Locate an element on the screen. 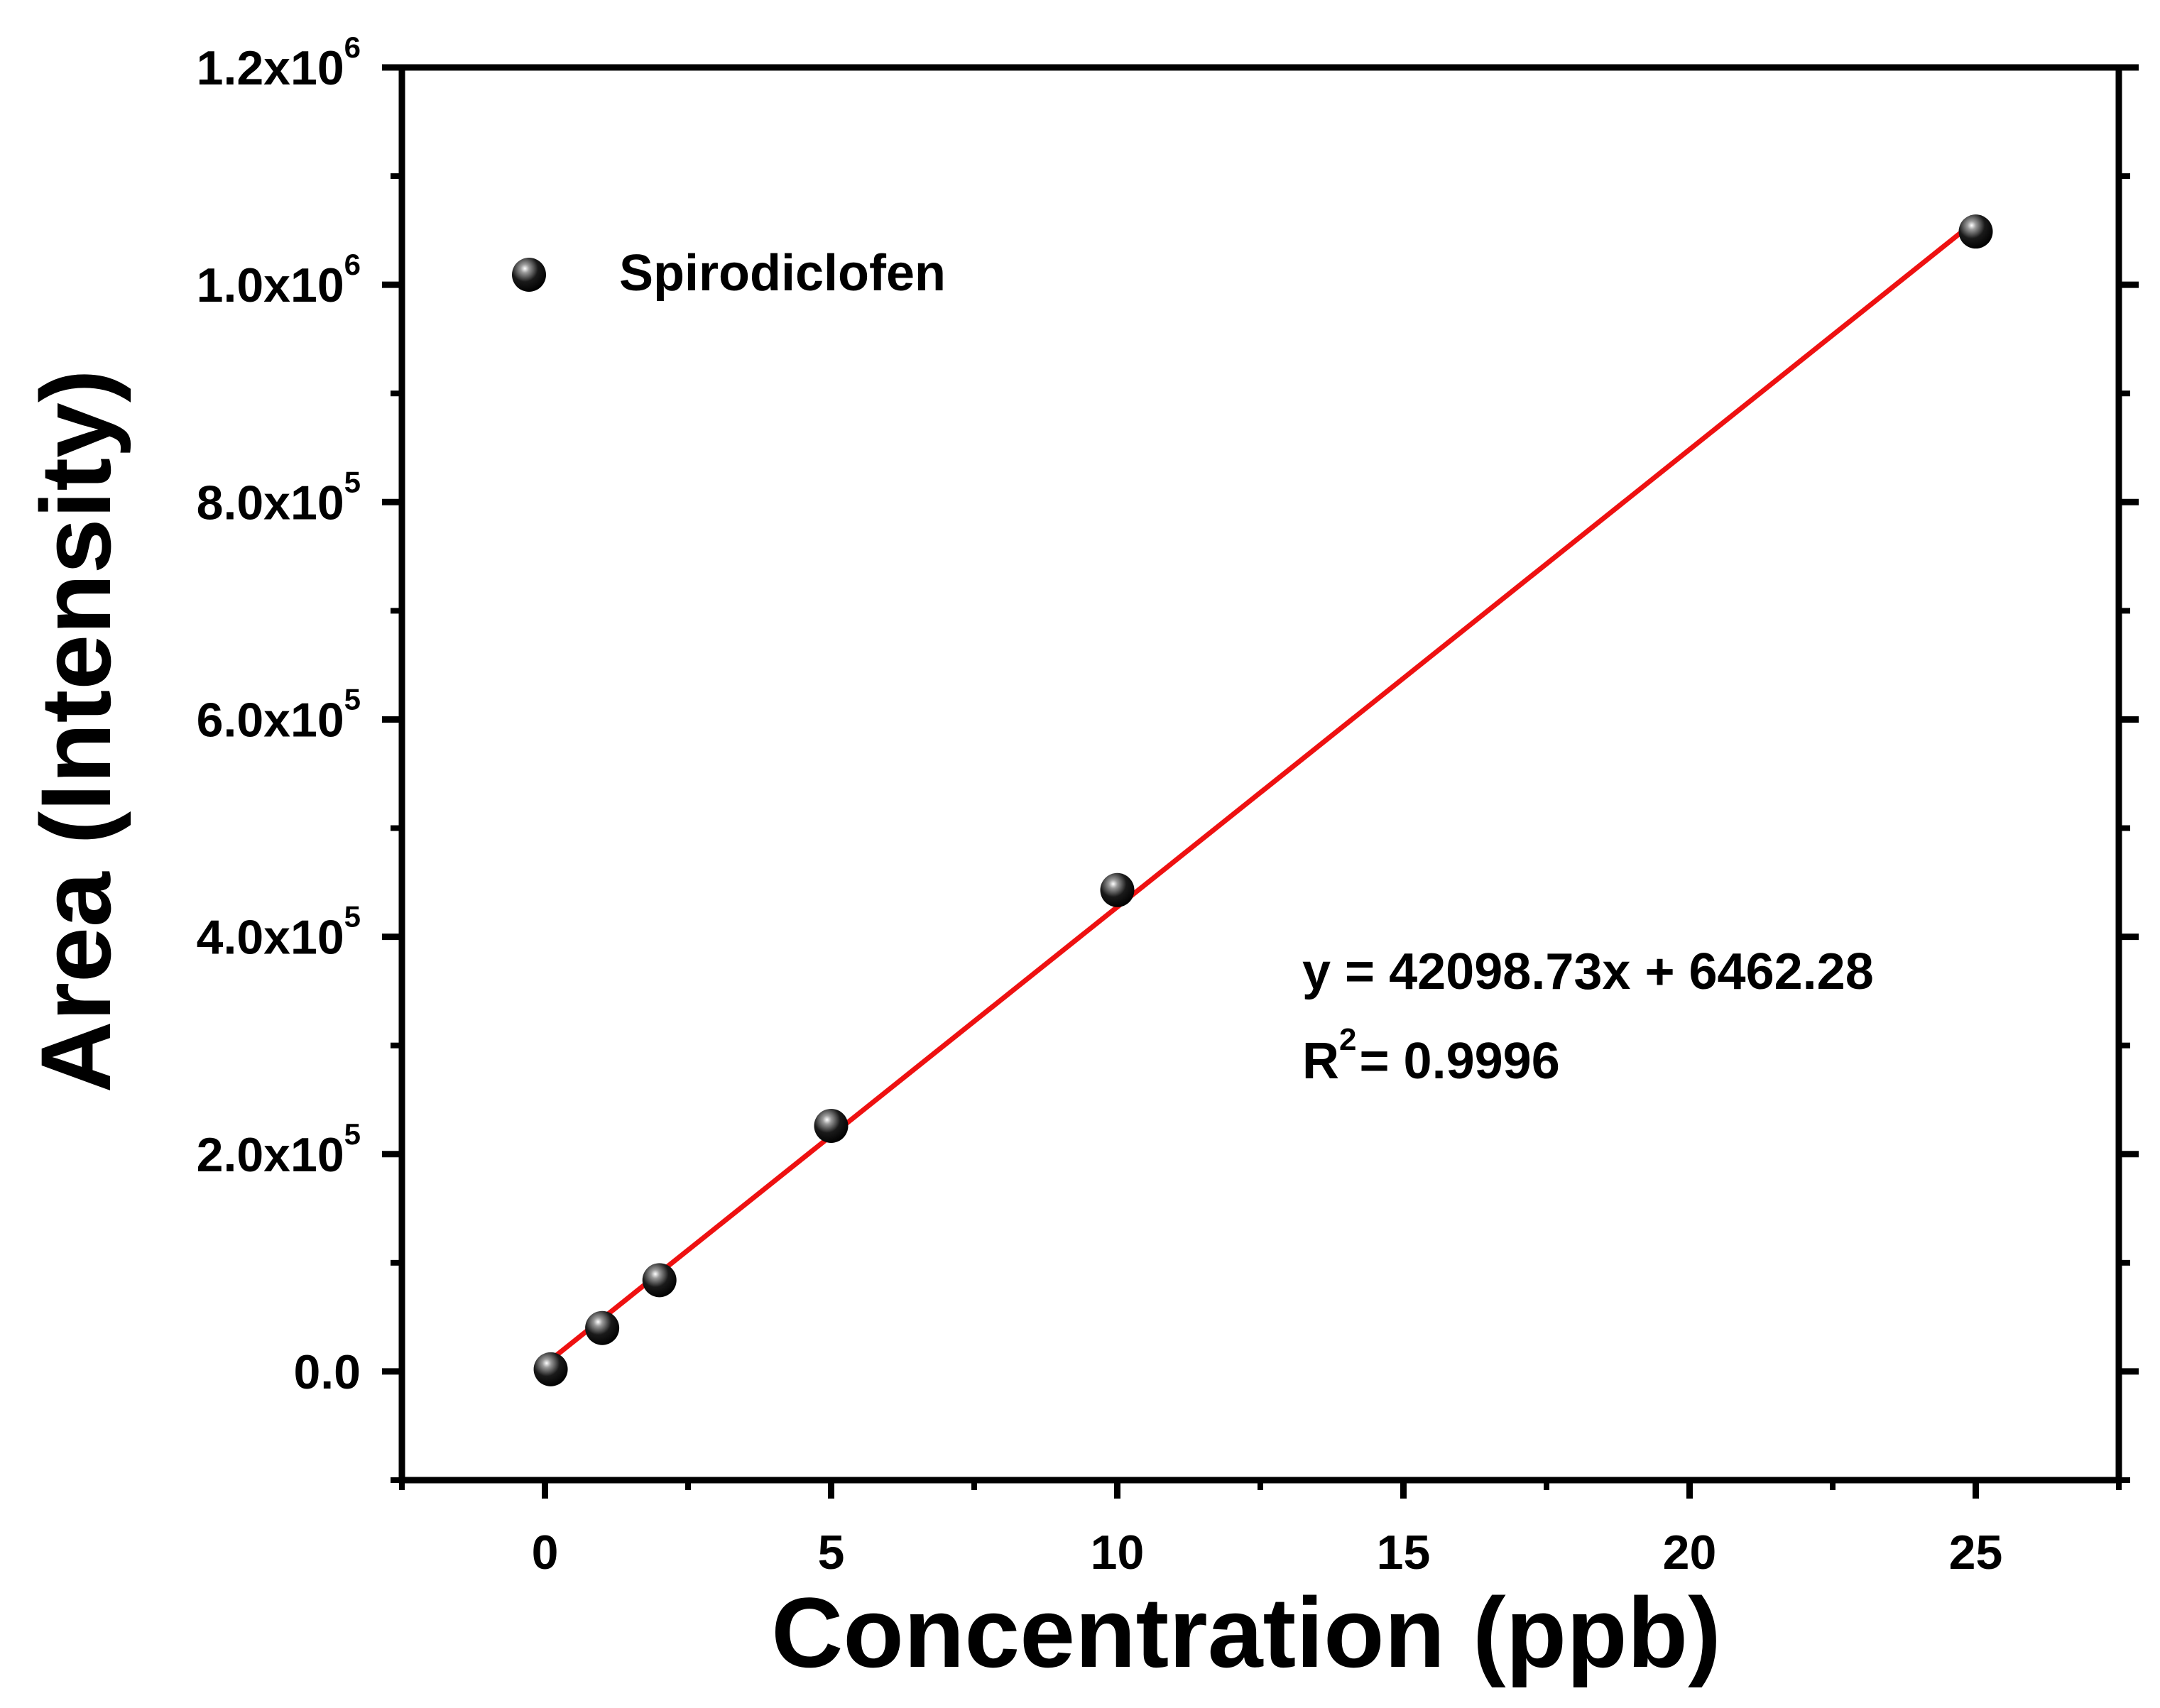  x-tick-label: 25 is located at coordinates (1976, 1553).